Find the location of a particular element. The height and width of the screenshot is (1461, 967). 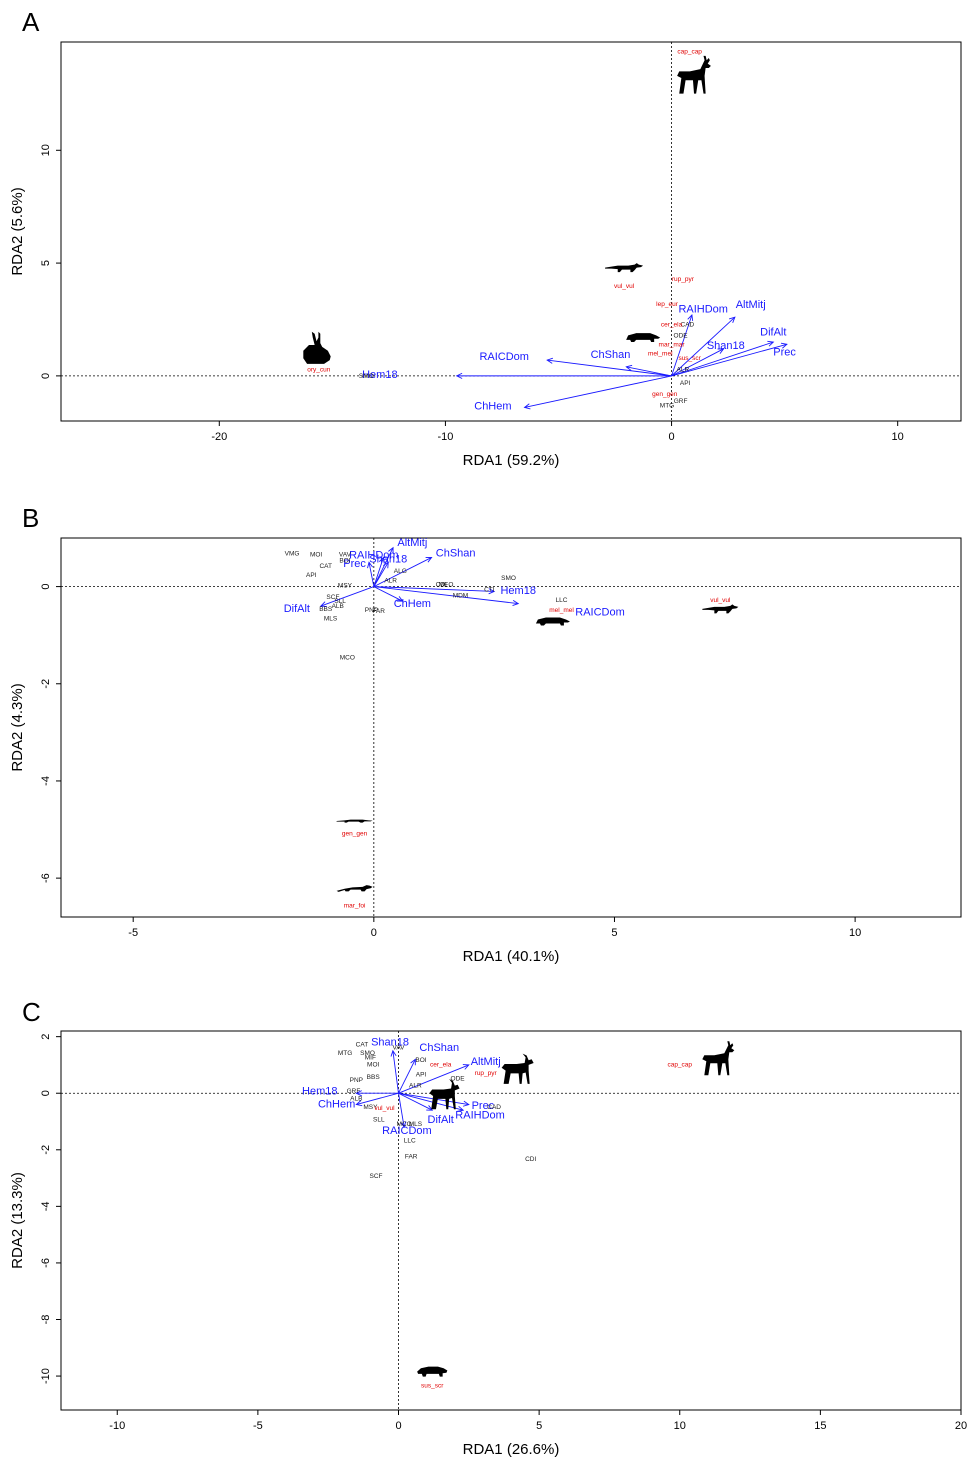

site-label: LLC is located at coordinates (410, 1141).